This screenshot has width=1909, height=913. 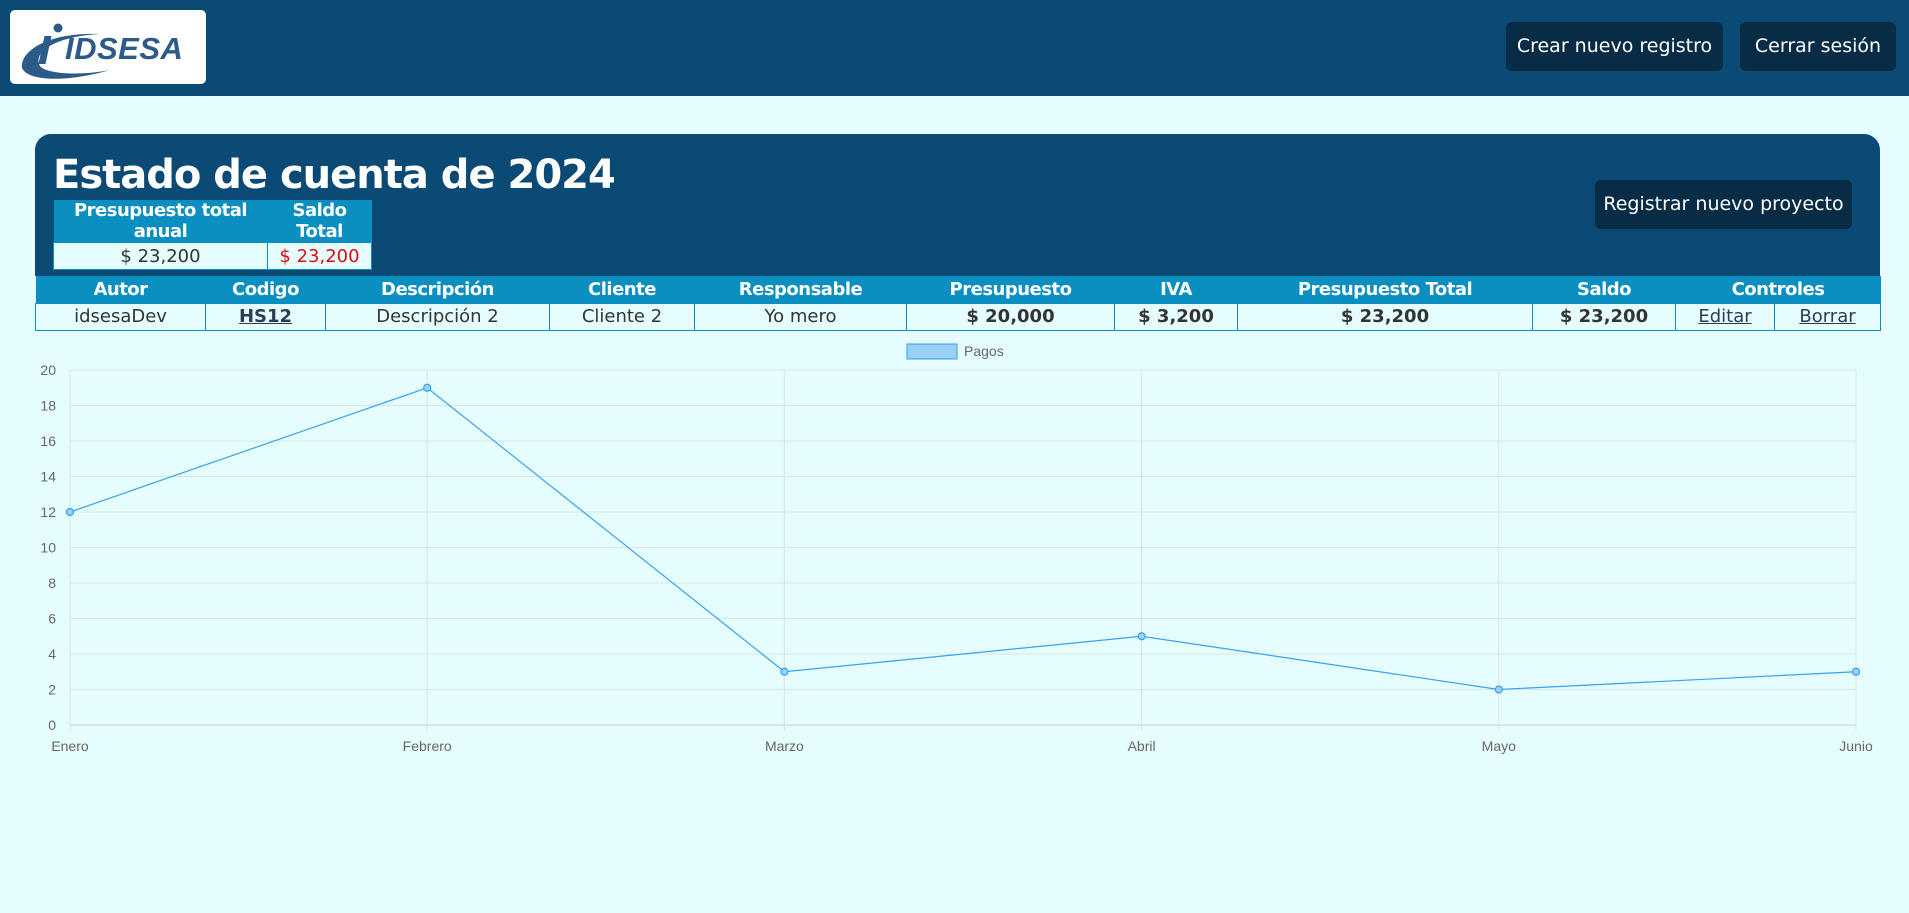 I want to click on summary-balance-value: $ 23,200, so click(x=319, y=256).